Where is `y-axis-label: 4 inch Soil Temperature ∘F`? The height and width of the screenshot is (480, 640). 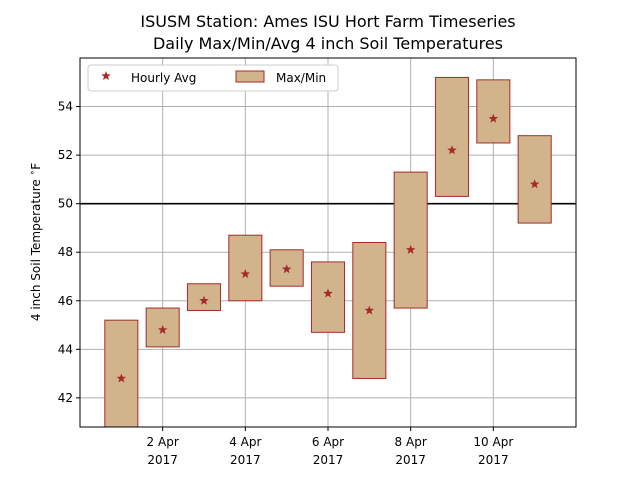
y-axis-label: 4 inch Soil Temperature ∘F is located at coordinates (35, 242).